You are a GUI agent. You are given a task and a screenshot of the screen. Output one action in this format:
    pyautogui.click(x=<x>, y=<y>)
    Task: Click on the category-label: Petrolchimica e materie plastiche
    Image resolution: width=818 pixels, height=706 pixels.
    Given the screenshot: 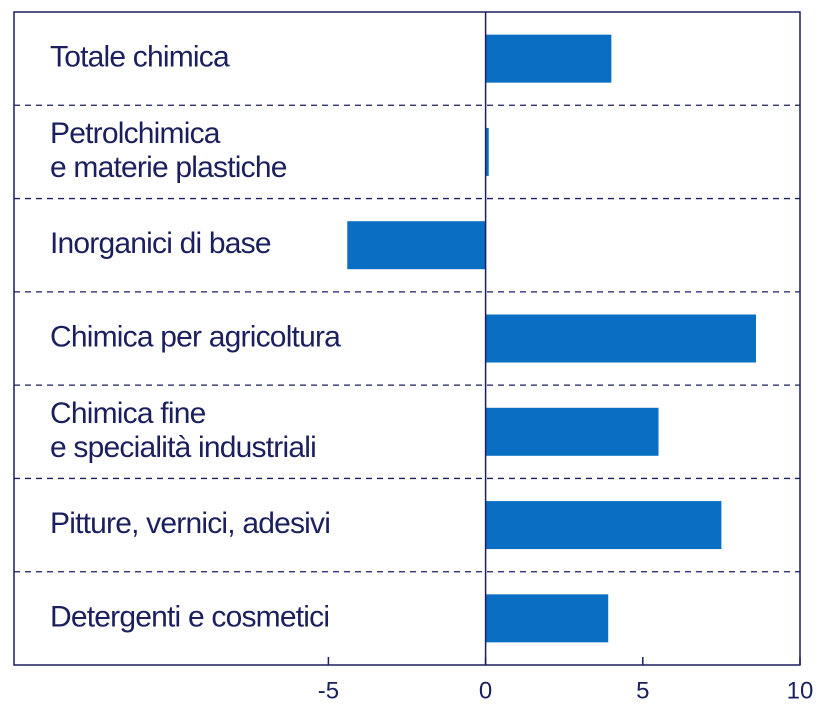 What is the action you would take?
    pyautogui.click(x=168, y=150)
    